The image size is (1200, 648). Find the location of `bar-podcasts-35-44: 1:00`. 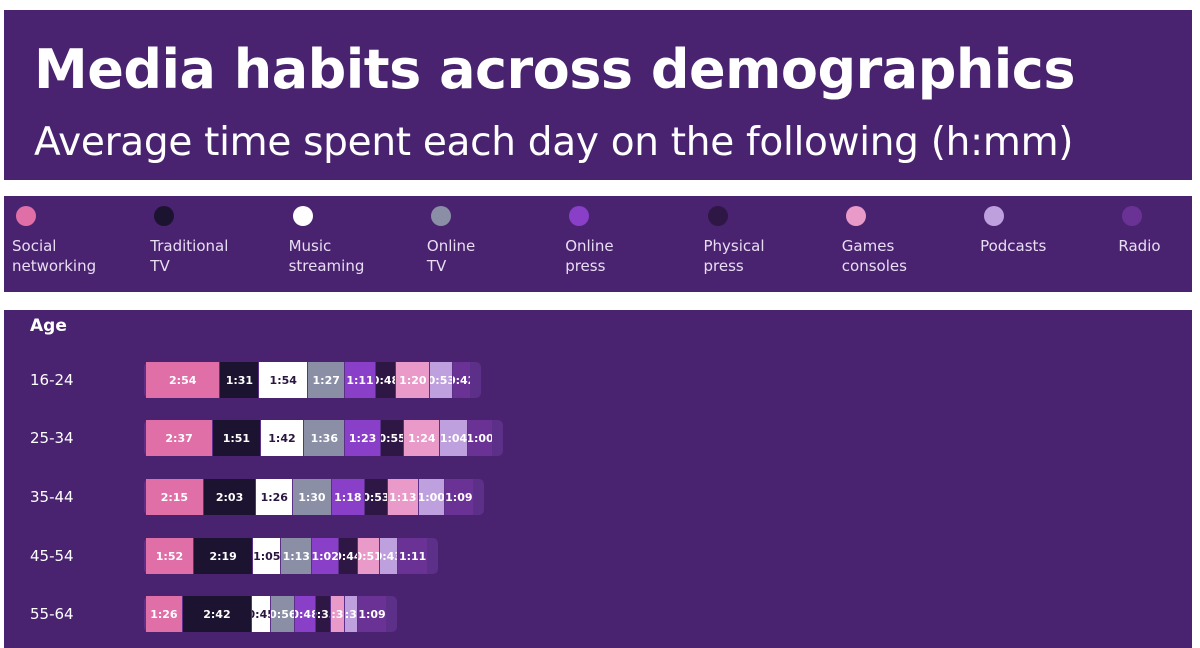

bar-podcasts-35-44: 1:00 is located at coordinates (431, 497).